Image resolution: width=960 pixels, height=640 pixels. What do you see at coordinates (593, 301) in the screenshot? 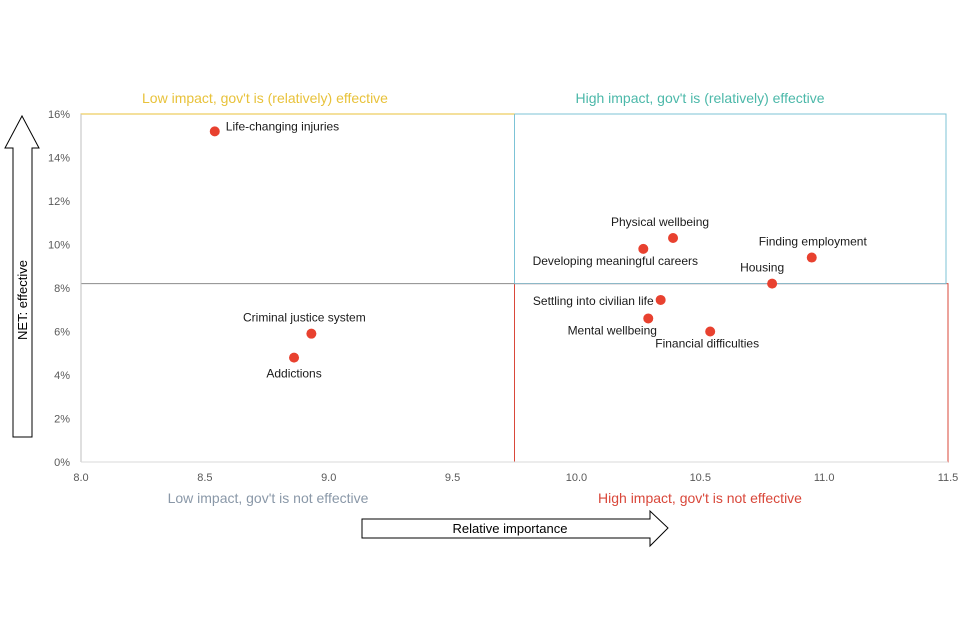
I see `point-label: Settling into civilian life` at bounding box center [593, 301].